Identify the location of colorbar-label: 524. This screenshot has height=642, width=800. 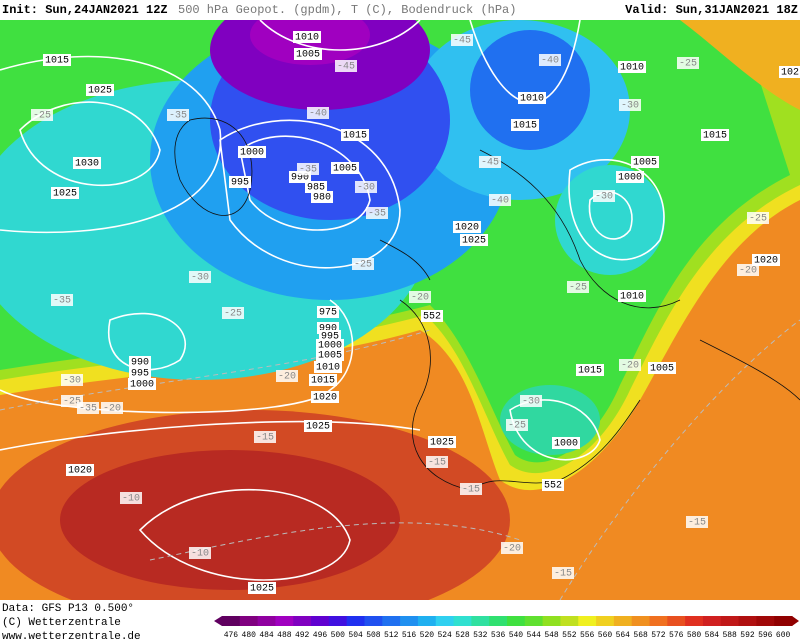
(444, 635).